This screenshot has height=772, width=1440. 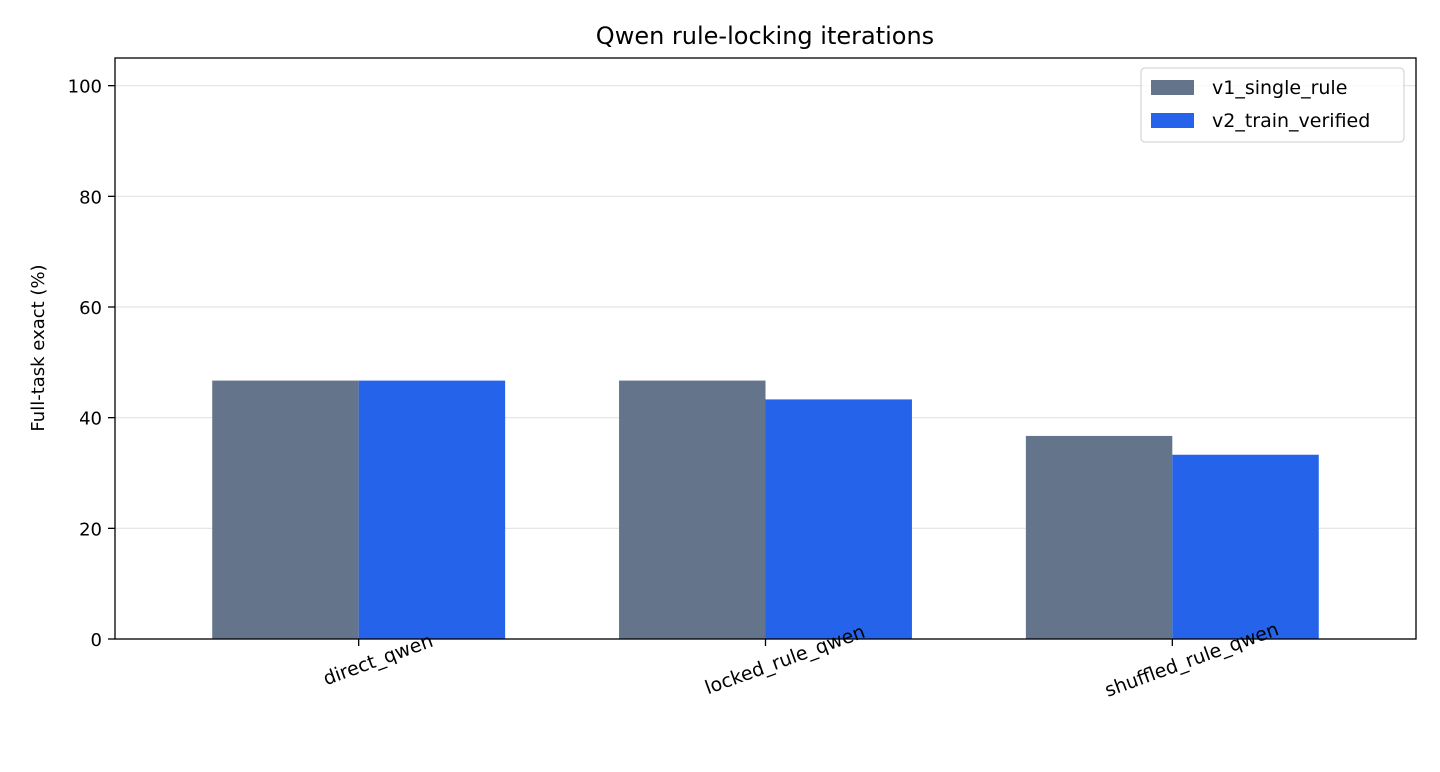 What do you see at coordinates (1099, 537) in the screenshot?
I see `bar-v1-single-rule-shuffled-rule-qwen` at bounding box center [1099, 537].